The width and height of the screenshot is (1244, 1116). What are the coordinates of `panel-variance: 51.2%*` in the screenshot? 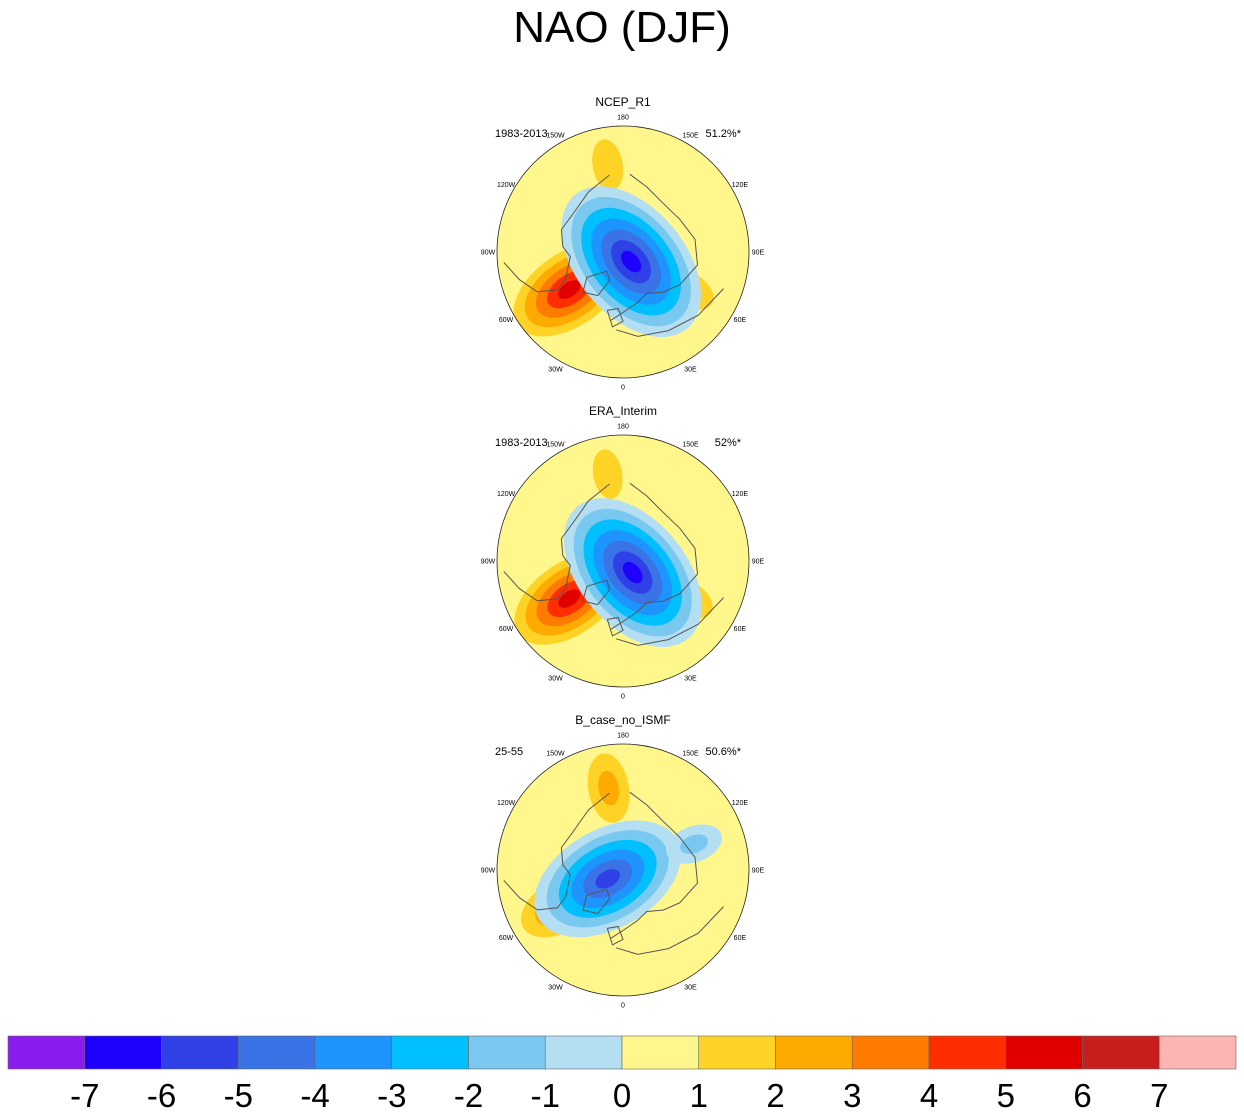 It's located at (724, 134).